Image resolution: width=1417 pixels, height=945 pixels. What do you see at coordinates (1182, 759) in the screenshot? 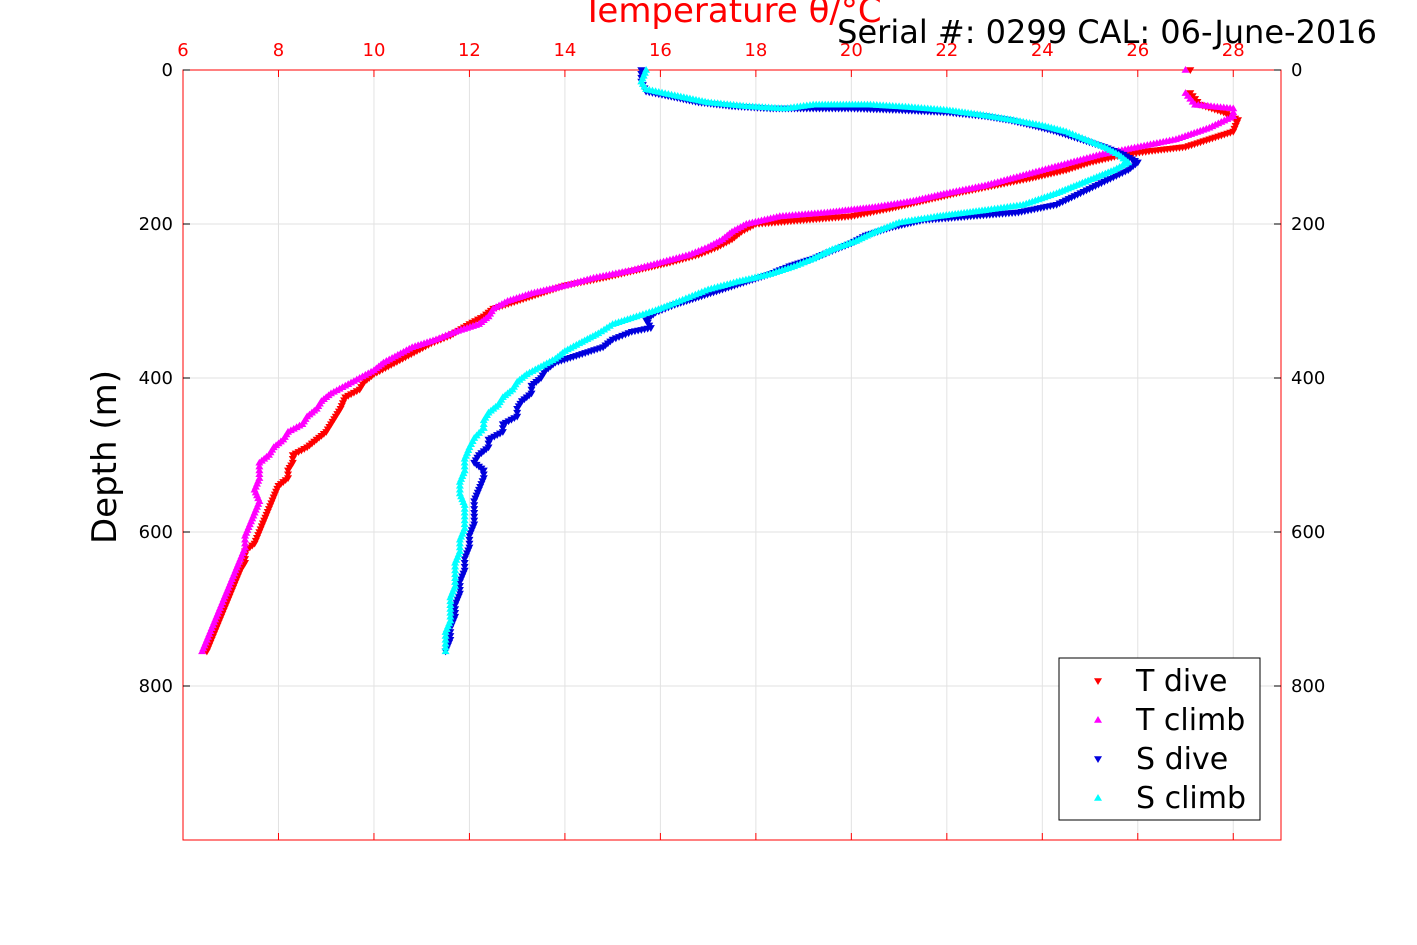
I see `legend-label: S dive` at bounding box center [1182, 759].